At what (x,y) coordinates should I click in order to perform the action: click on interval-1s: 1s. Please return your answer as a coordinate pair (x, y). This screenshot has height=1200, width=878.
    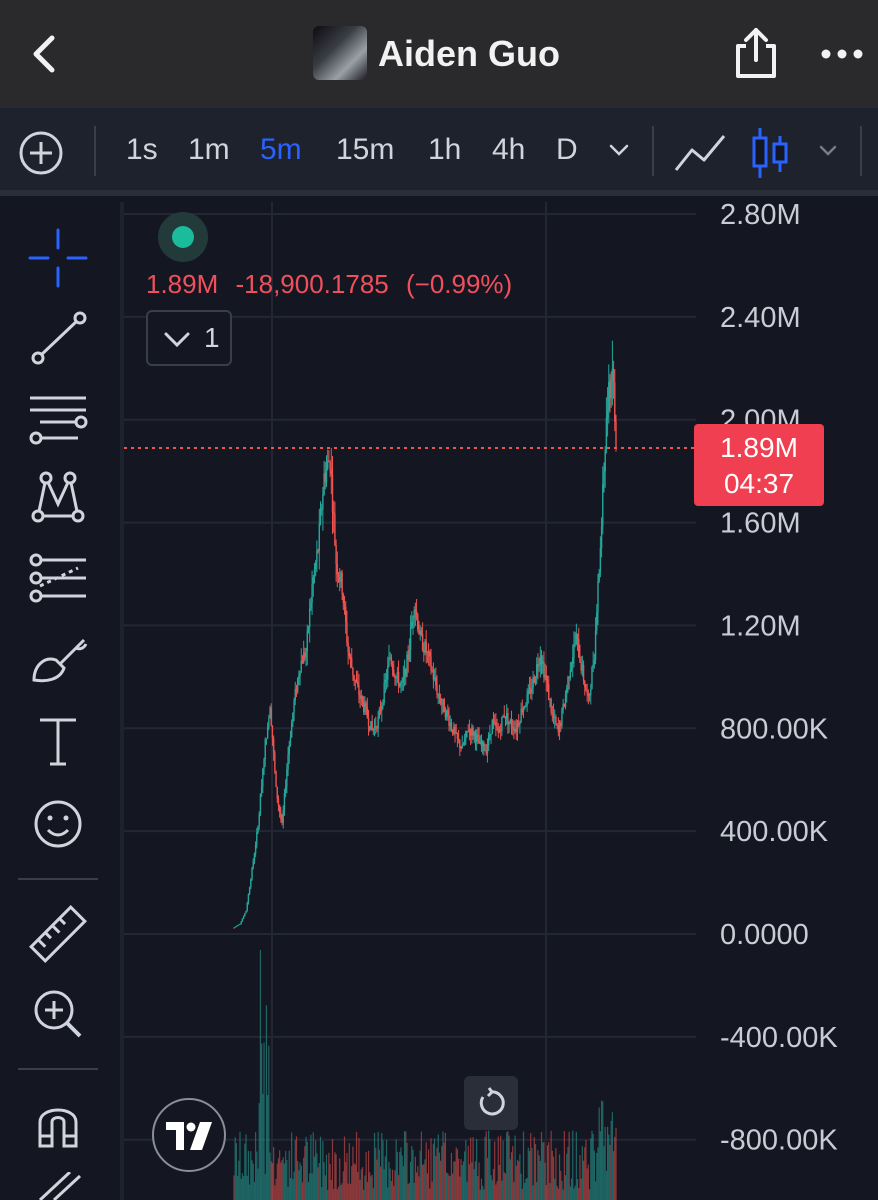
    Looking at the image, I should click on (142, 149).